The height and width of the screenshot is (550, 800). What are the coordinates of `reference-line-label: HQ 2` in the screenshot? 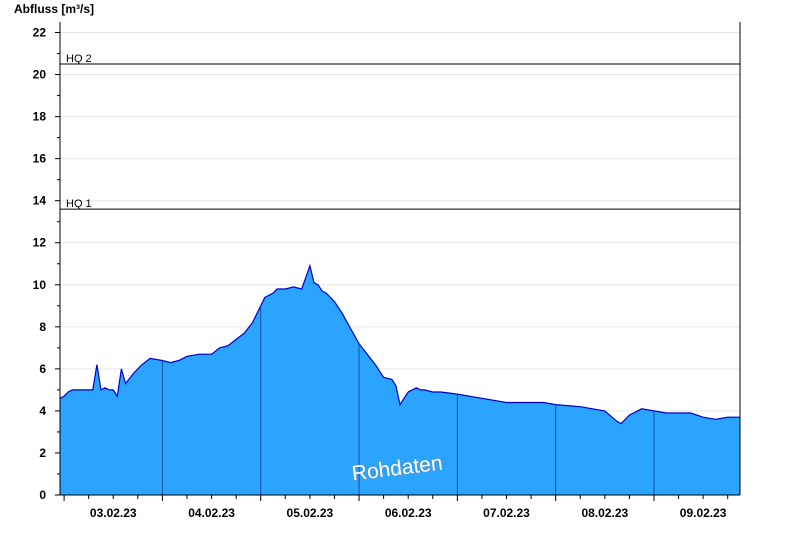 It's located at (79, 59).